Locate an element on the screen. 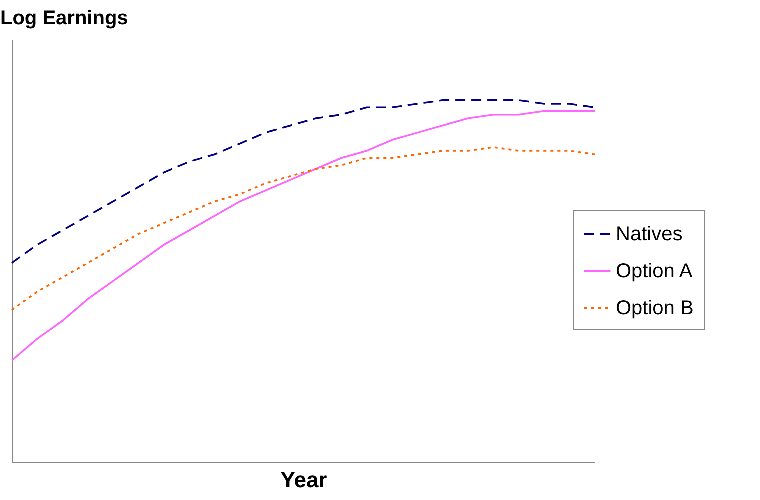  legend-label: Natives is located at coordinates (649, 235).